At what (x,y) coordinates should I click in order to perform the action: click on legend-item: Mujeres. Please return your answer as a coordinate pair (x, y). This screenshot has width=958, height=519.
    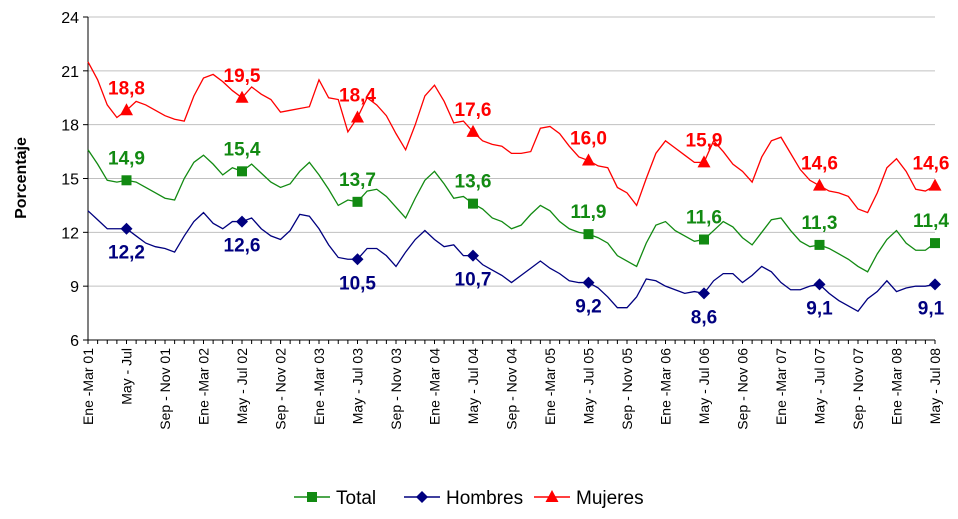
    Looking at the image, I should click on (589, 498).